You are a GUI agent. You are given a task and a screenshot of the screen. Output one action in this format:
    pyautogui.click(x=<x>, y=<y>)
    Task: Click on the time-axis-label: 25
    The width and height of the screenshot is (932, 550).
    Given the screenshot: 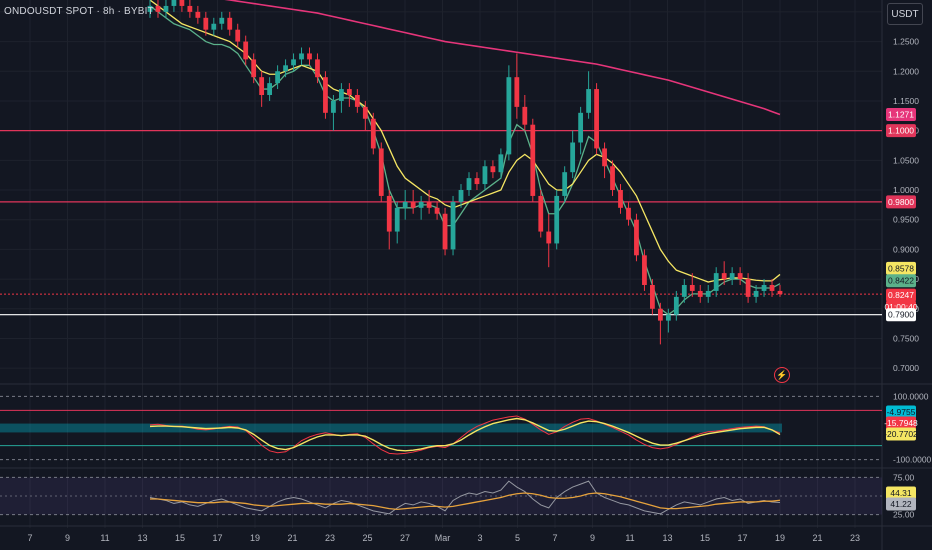 What is the action you would take?
    pyautogui.click(x=367, y=538)
    